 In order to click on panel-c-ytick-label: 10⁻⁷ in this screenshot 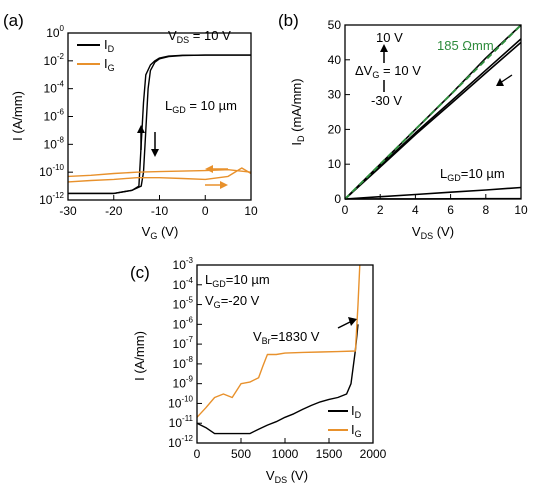, I will do `click(183, 343)`.